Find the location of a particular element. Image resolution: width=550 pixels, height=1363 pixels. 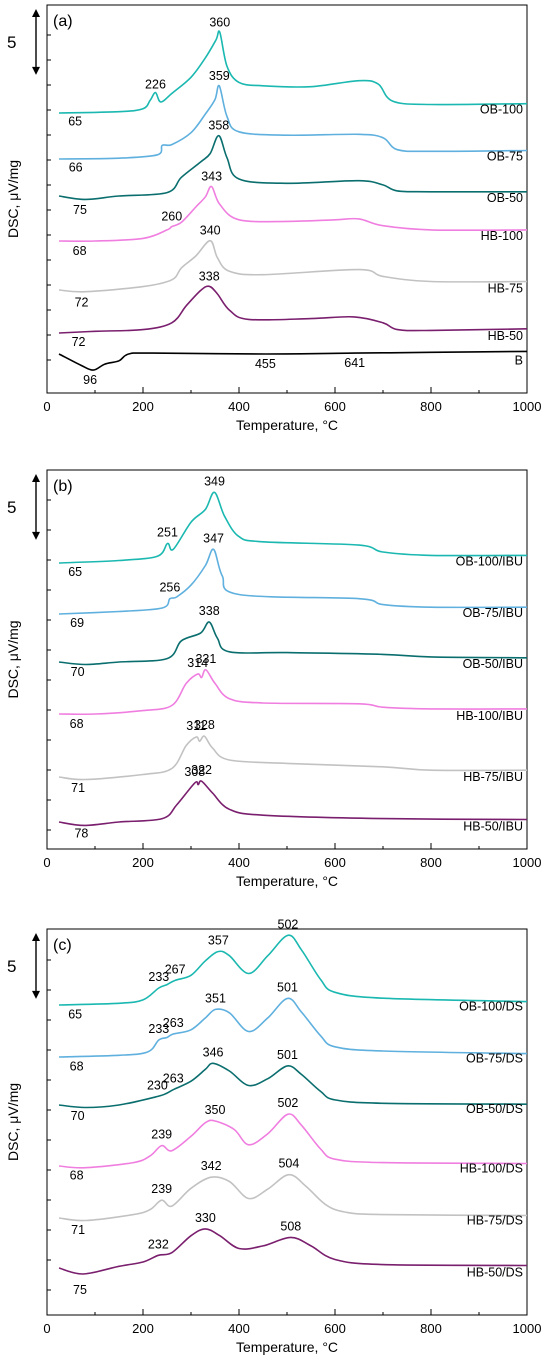

x-tick-label: 0 is located at coordinates (46, 862).